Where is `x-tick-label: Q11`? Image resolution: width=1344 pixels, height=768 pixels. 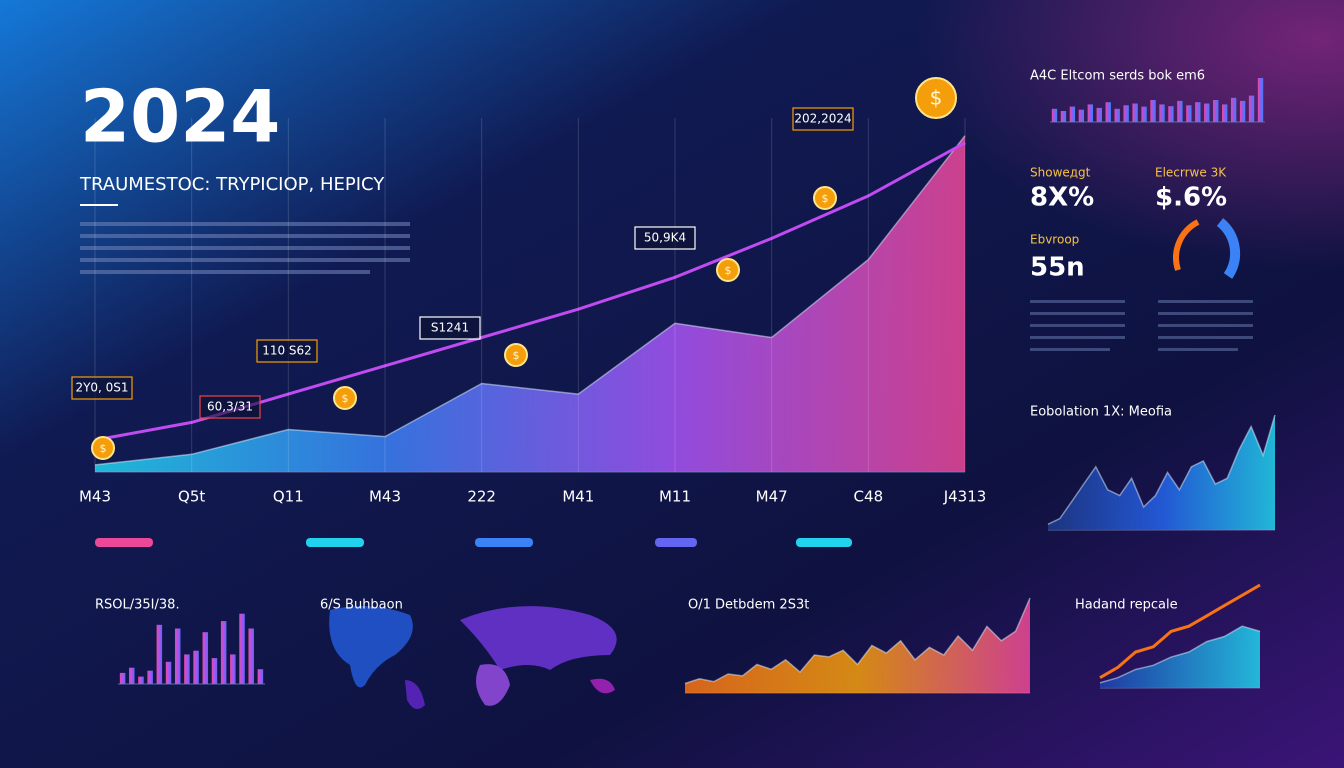 x-tick-label: Q11 is located at coordinates (288, 497).